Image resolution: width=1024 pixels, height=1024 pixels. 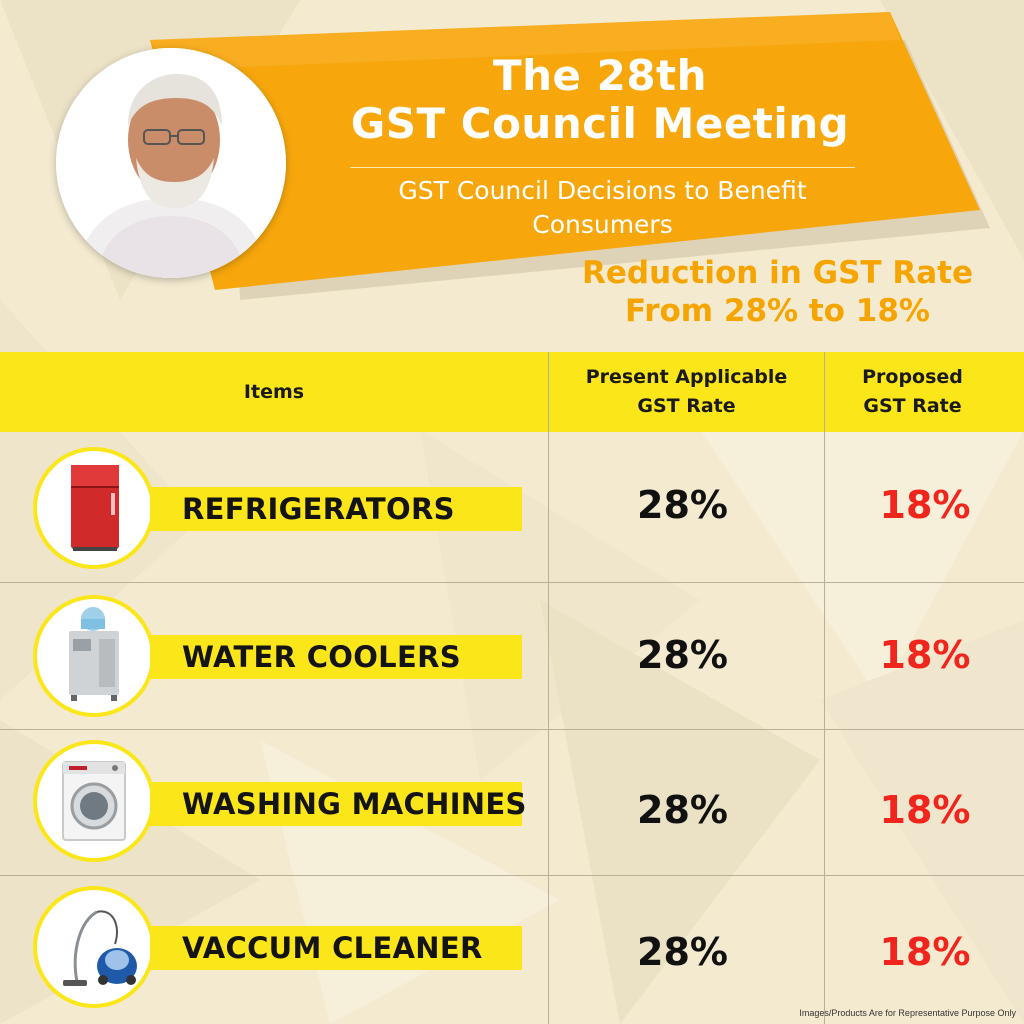 I want to click on minister-portrait, so click(x=171, y=163).